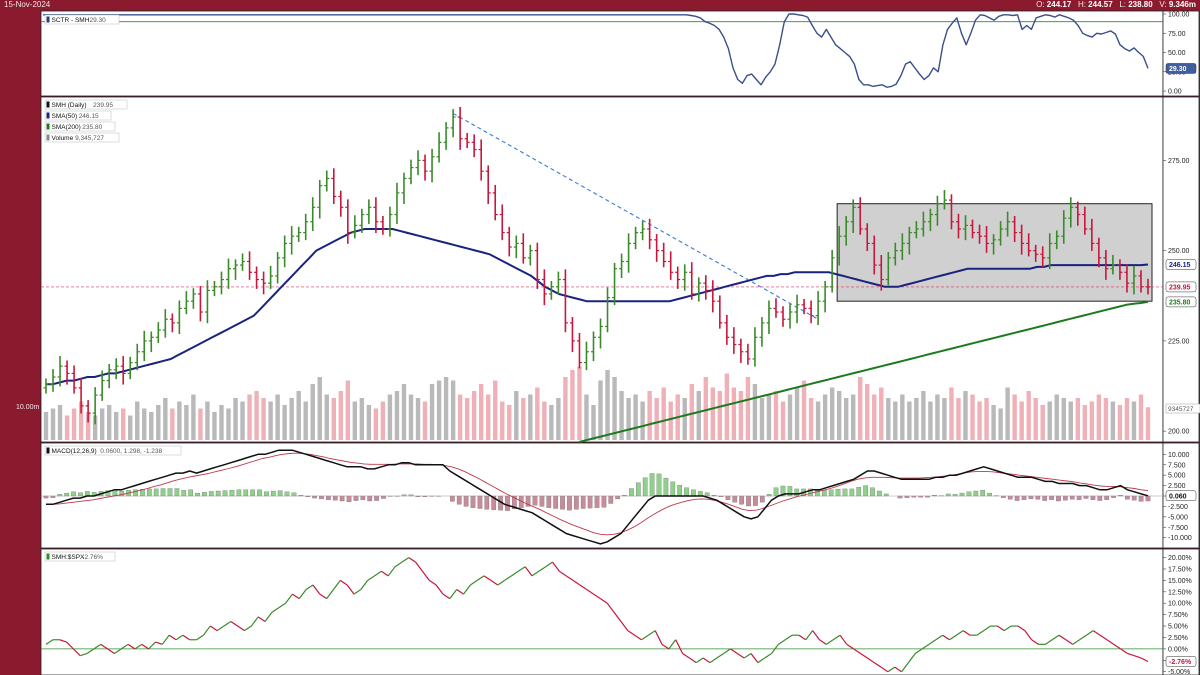 This screenshot has width=1200, height=675. Describe the element at coordinates (1179, 432) in the screenshot. I see `price-tick-label: 200.00` at that location.